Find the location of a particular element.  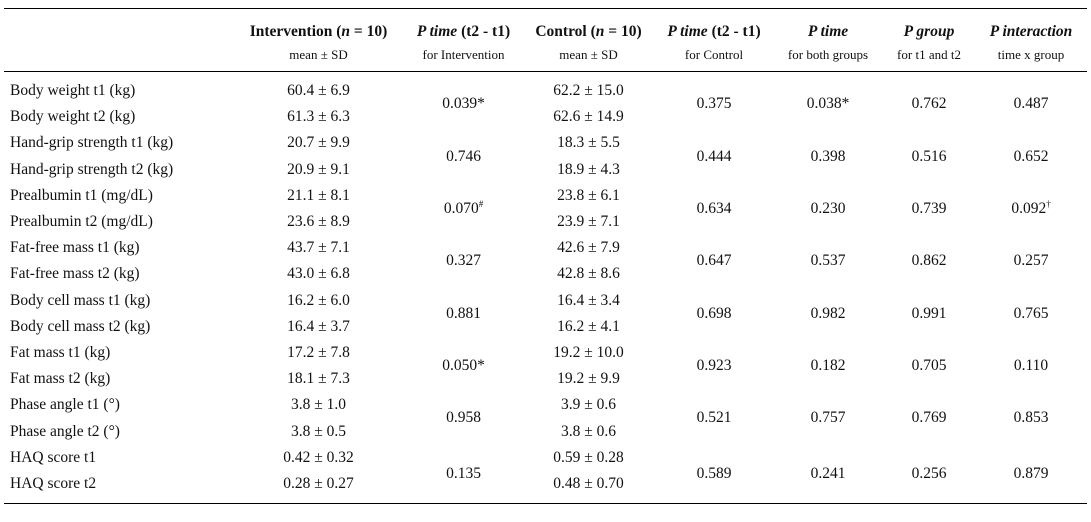

column-header: P interaction time x group is located at coordinates (1031, 40).